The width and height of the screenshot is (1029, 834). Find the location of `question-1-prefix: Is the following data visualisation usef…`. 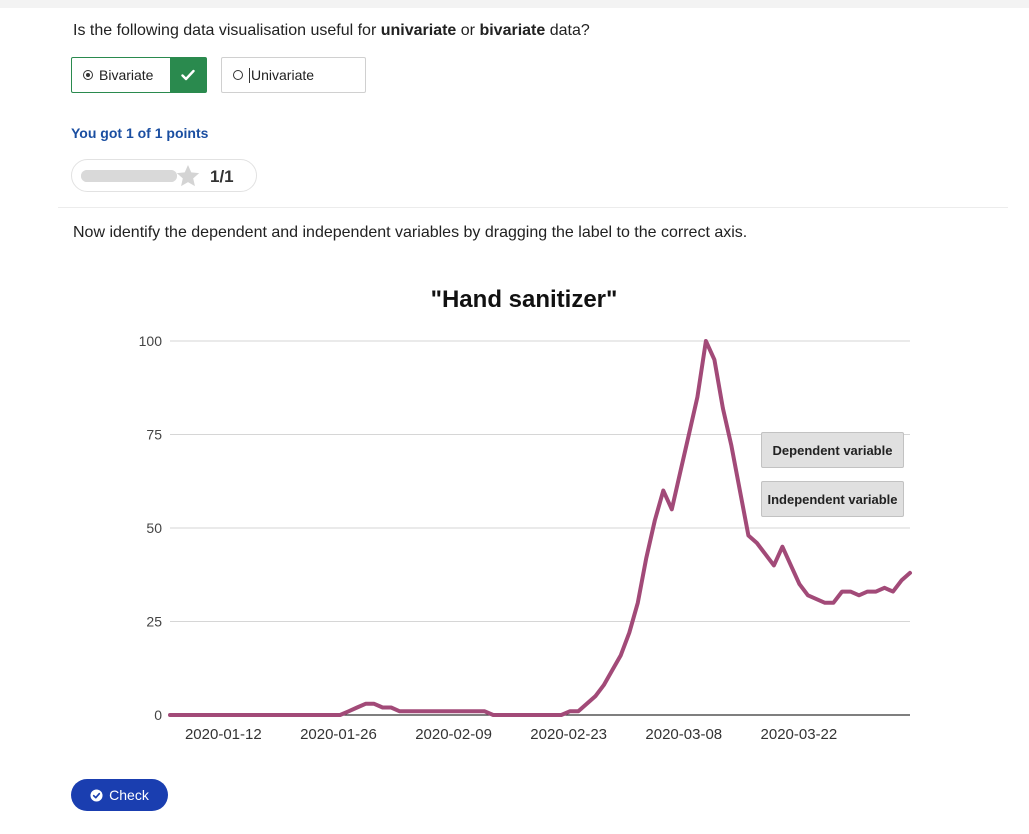

question-1-prefix: Is the following data visualisation usef… is located at coordinates (227, 30).